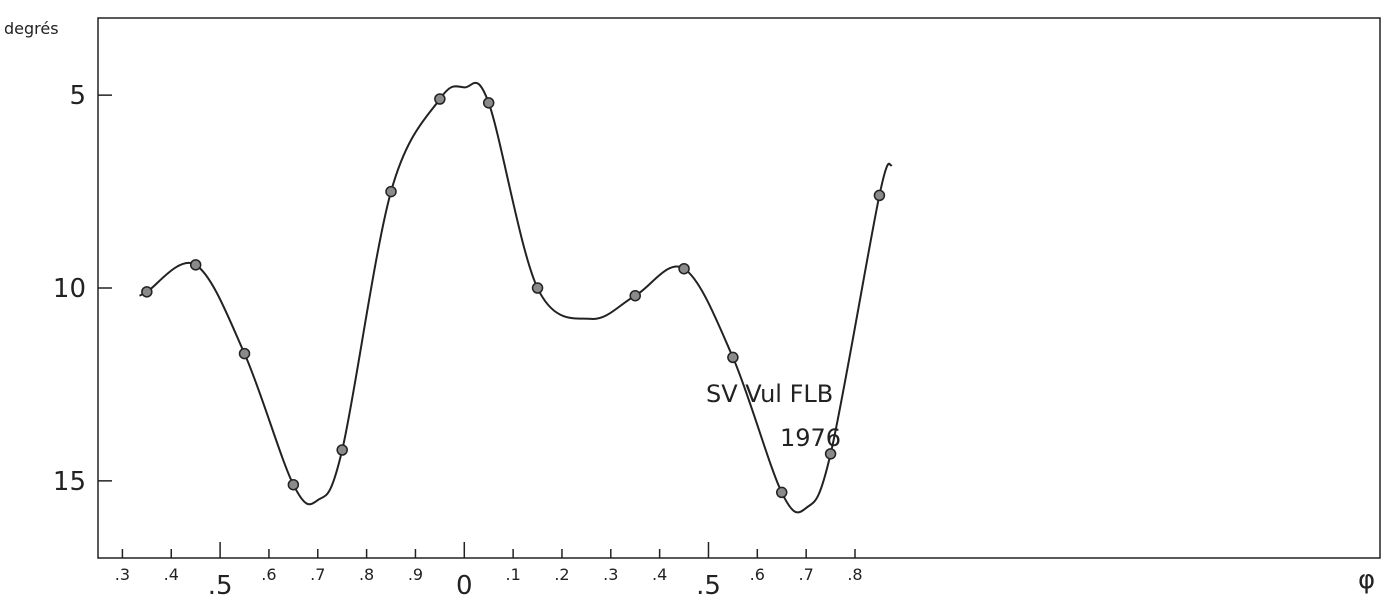 This screenshot has width=1394, height=600. What do you see at coordinates (77, 96) in the screenshot?
I see `y-tick-label: 5` at bounding box center [77, 96].